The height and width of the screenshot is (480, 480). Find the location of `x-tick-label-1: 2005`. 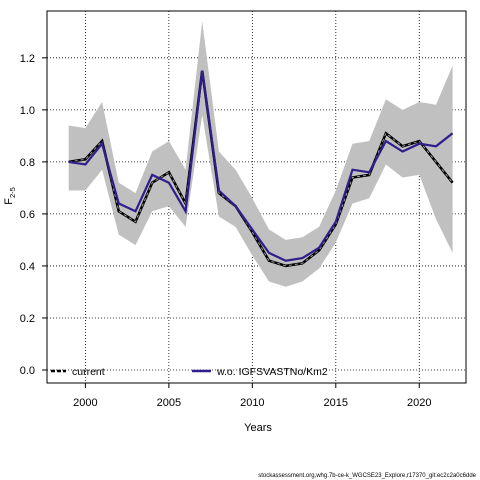

x-tick-label-1: 2005 is located at coordinates (169, 403).